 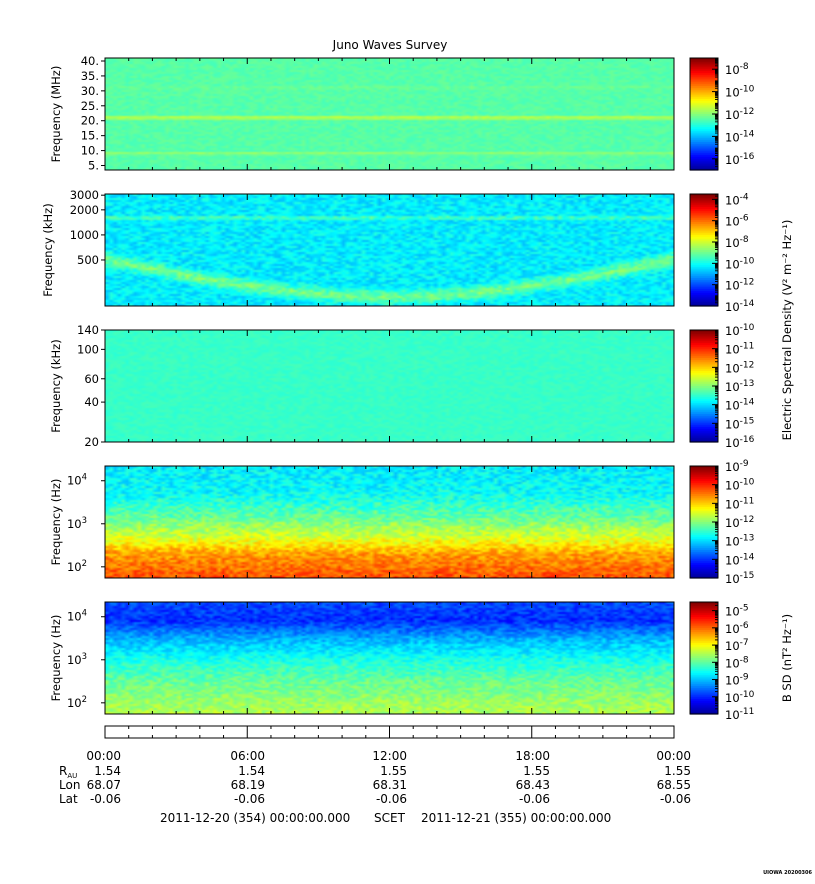 What do you see at coordinates (248, 785) in the screenshot?
I see `ephemeris-value: 68.19` at bounding box center [248, 785].